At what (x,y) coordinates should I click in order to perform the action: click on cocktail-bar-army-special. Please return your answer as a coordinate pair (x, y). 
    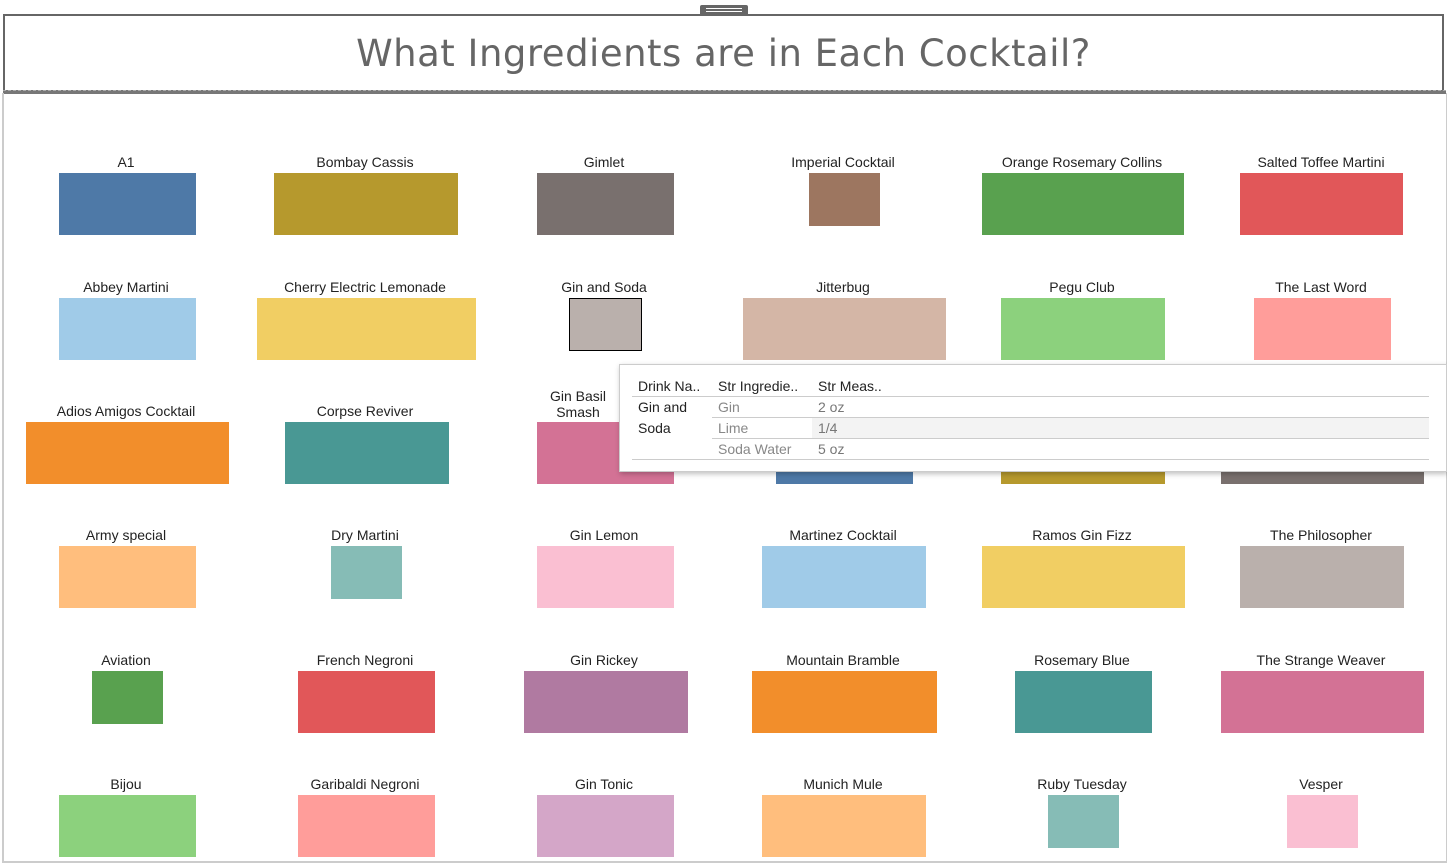
    Looking at the image, I should click on (127, 577).